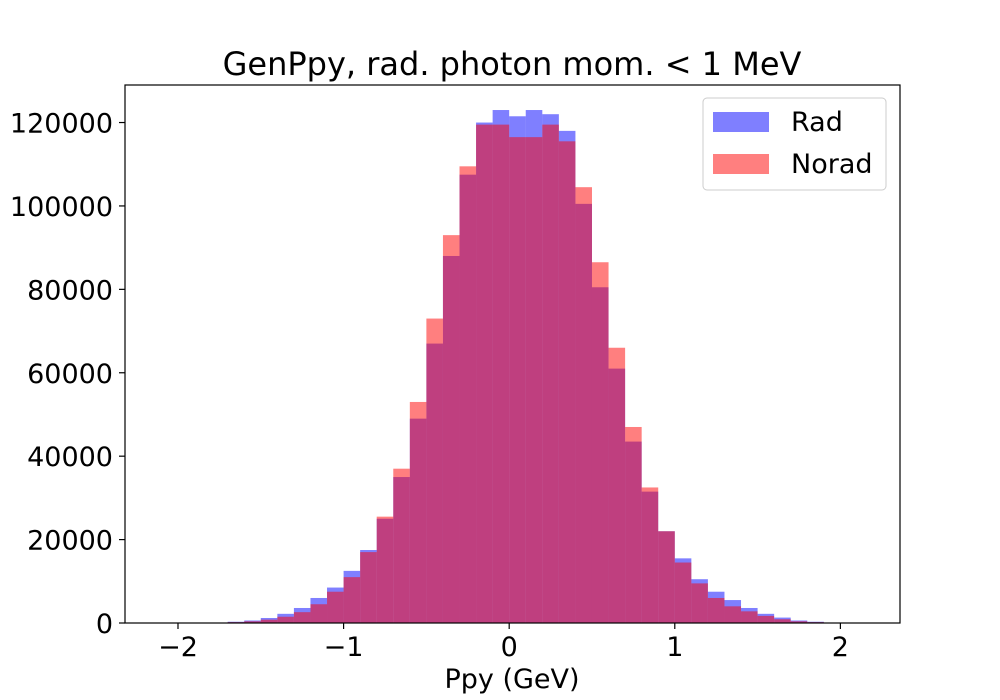 This screenshot has width=1000, height=700. What do you see at coordinates (509, 647) in the screenshot?
I see `x-tick-label: 0` at bounding box center [509, 647].